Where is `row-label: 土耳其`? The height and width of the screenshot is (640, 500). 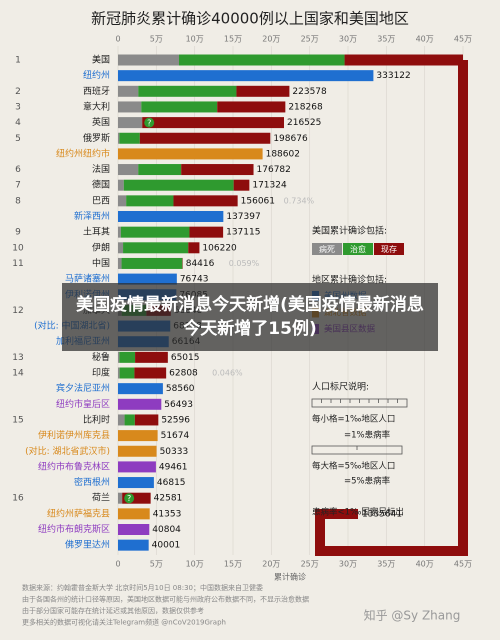
row-label: 土耳其 is located at coordinates (96, 232).